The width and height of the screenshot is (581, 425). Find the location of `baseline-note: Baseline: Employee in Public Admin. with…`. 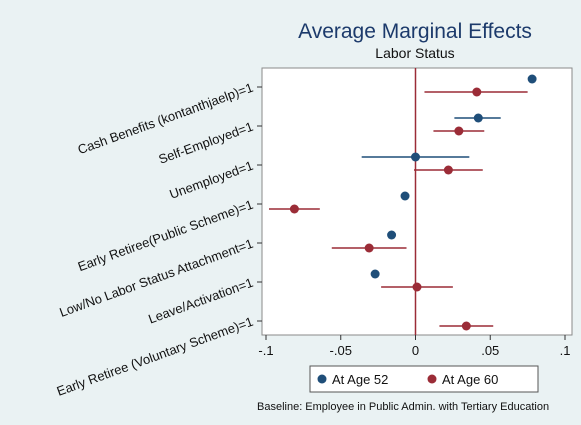

baseline-note: Baseline: Employee in Public Admin. with… is located at coordinates (403, 407).